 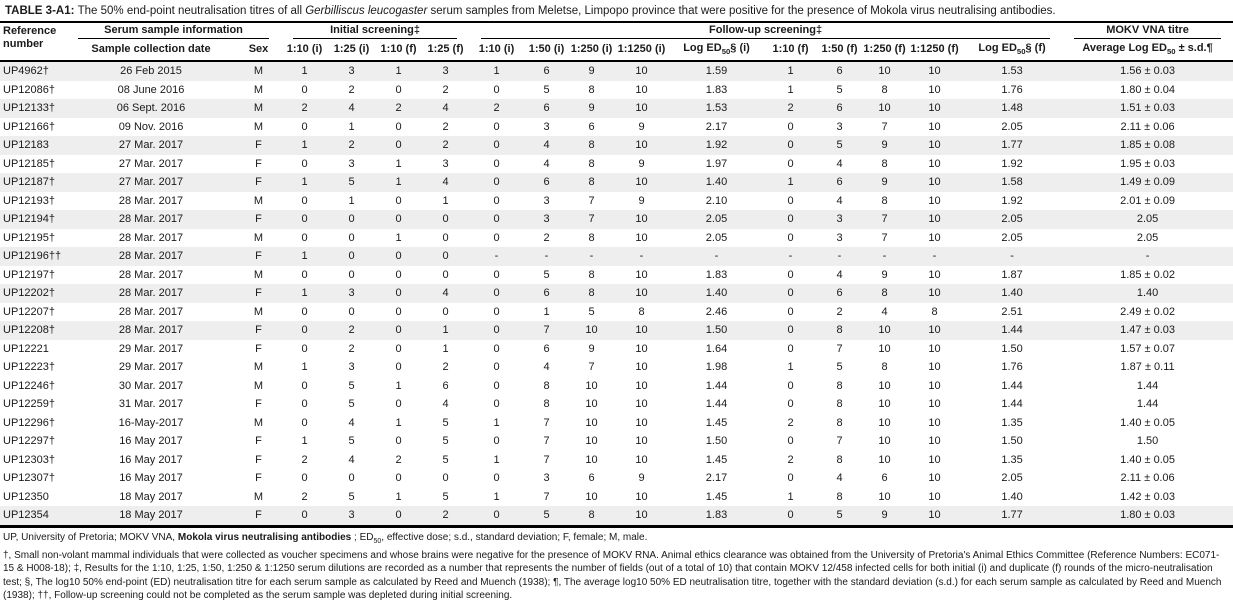 What do you see at coordinates (445, 422) in the screenshot?
I see `table-cell: 5` at bounding box center [445, 422].